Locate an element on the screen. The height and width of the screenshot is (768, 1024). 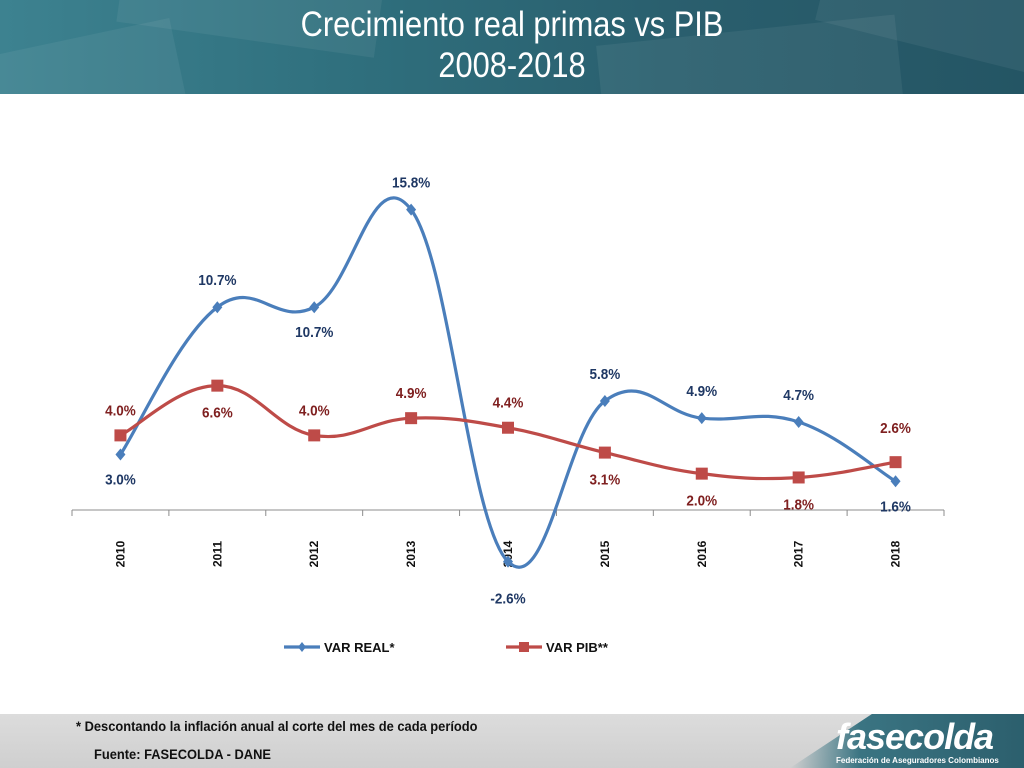
data-label: 1.6% is located at coordinates (895, 507).